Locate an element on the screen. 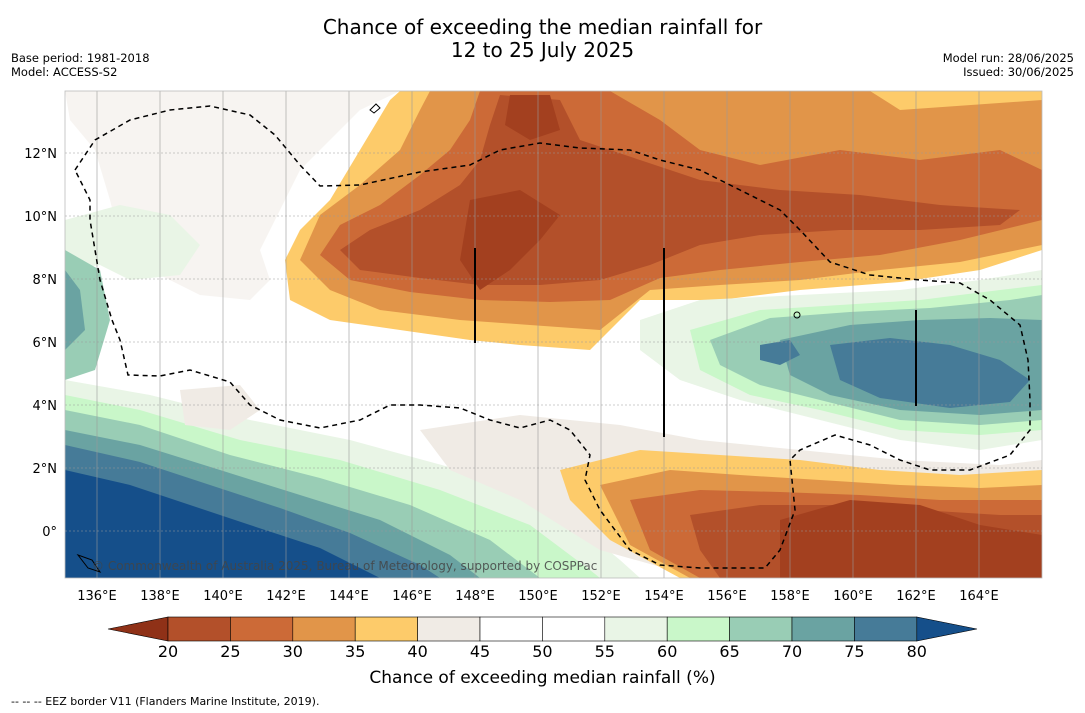 The width and height of the screenshot is (1085, 713). metadata-right: Model run: 28/06/2025 Issued: 30/06/2025 is located at coordinates (1008, 65).